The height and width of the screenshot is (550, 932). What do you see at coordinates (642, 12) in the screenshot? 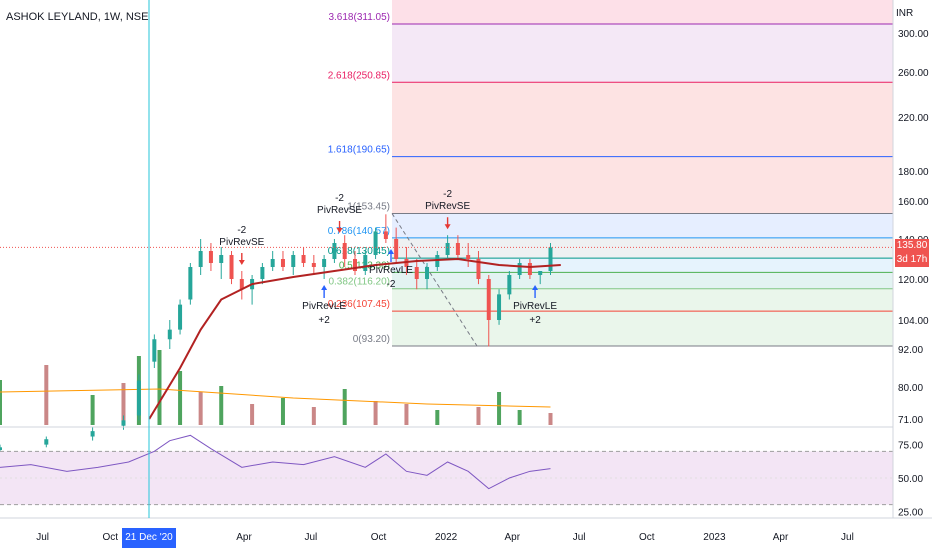
I see `fib-band-top` at bounding box center [642, 12].